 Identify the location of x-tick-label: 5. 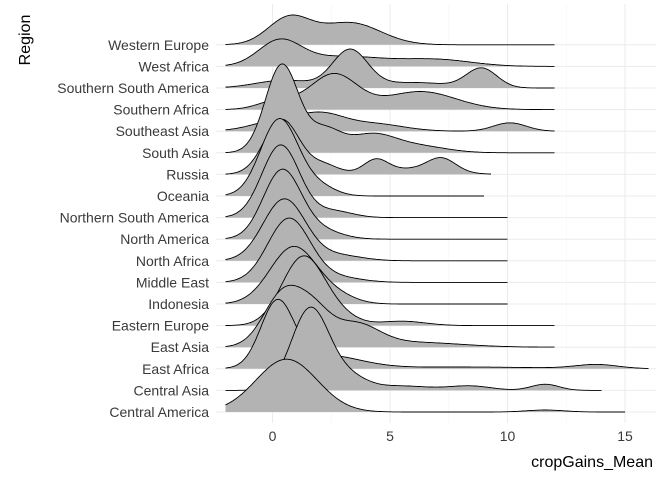
(390, 436).